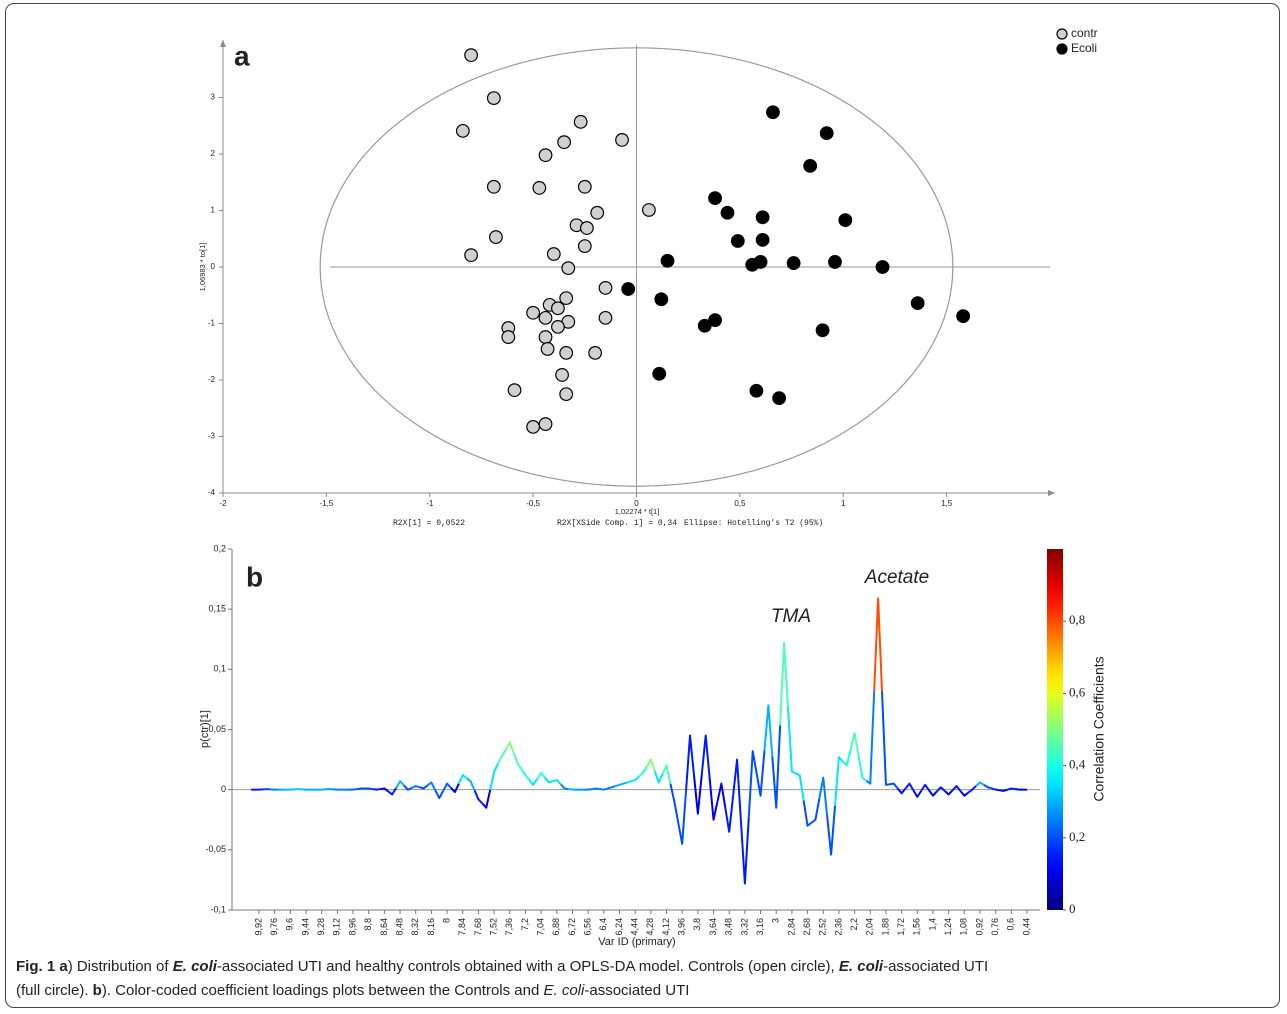  What do you see at coordinates (446, 920) in the screenshot?
I see `x-tick-label: 8` at bounding box center [446, 920].